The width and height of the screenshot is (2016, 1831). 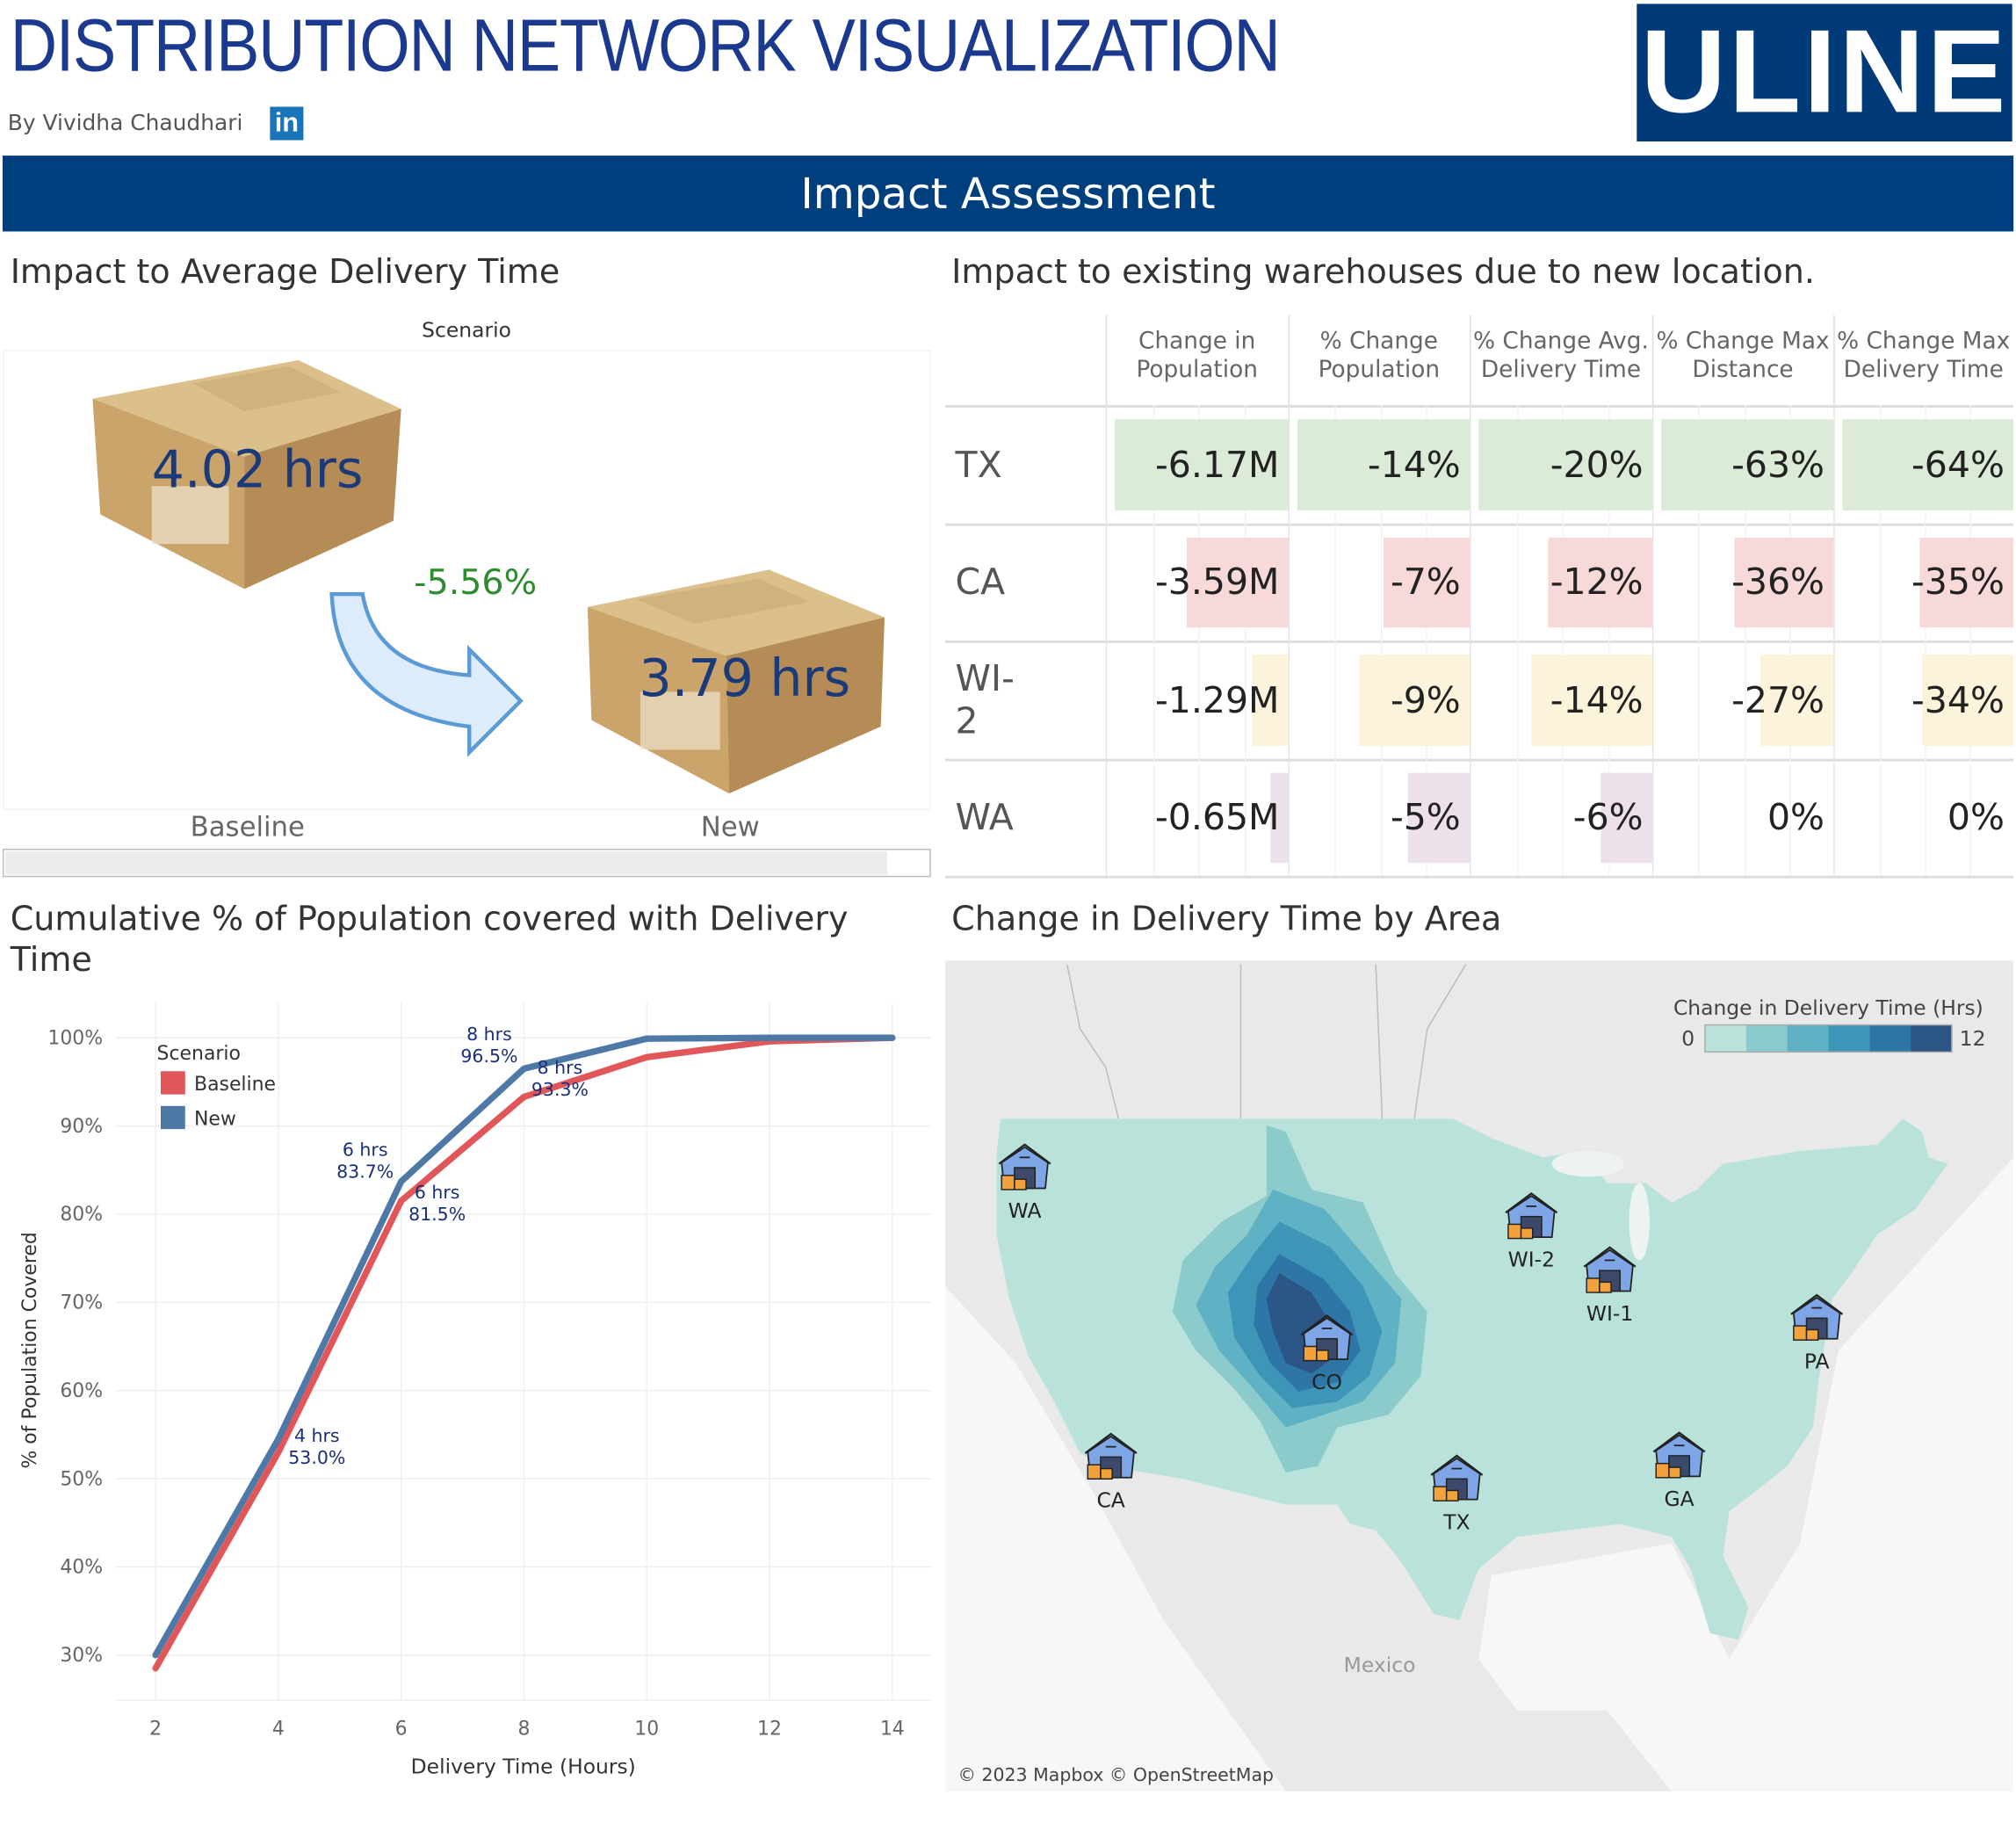 I want to click on cell-value: -63%, so click(x=1778, y=464).